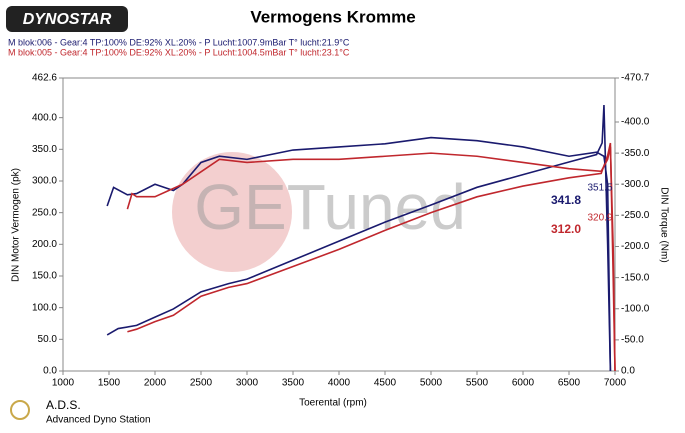  I want to click on x-tick-label: 5500, so click(477, 383).